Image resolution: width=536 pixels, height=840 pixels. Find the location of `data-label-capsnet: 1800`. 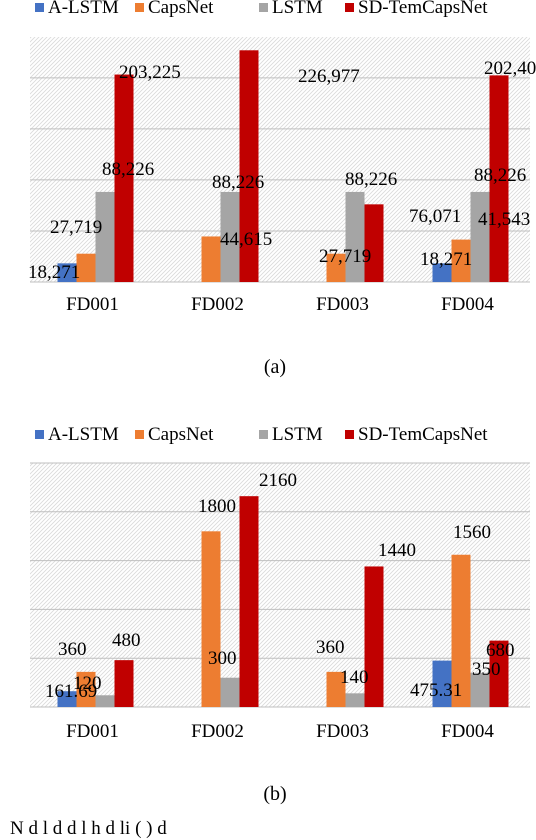

data-label-capsnet: 1800 is located at coordinates (217, 506).